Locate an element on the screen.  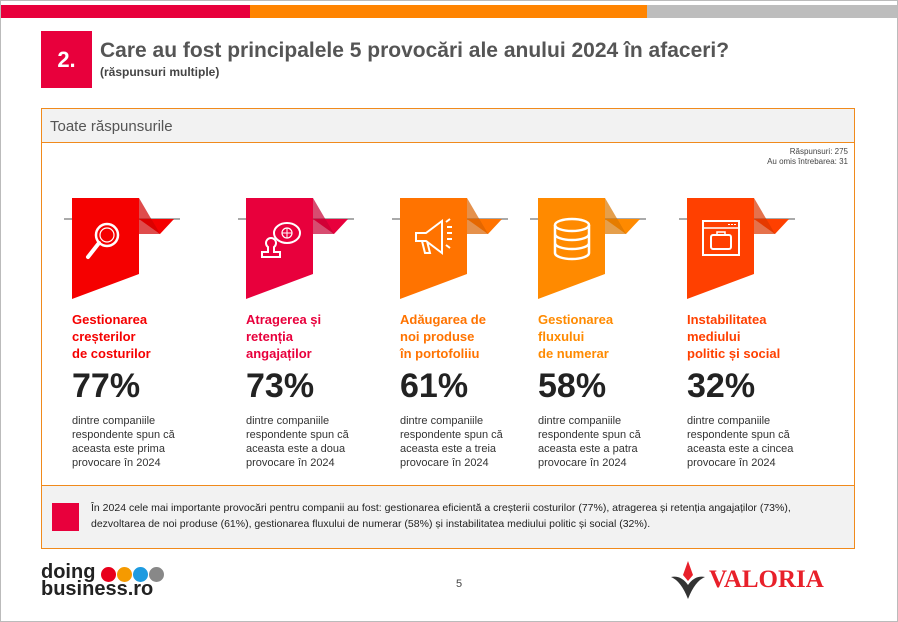
title-line: creșterilor is located at coordinates (104, 336).